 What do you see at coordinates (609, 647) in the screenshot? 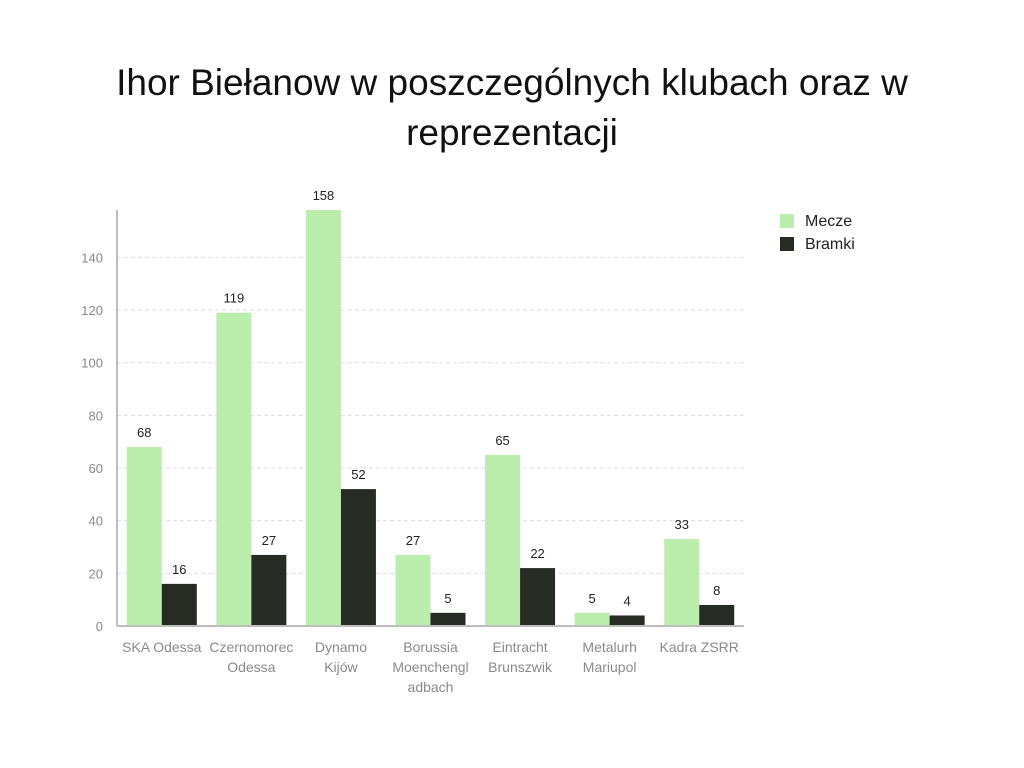
I see `x-category-label: Metalurh` at bounding box center [609, 647].